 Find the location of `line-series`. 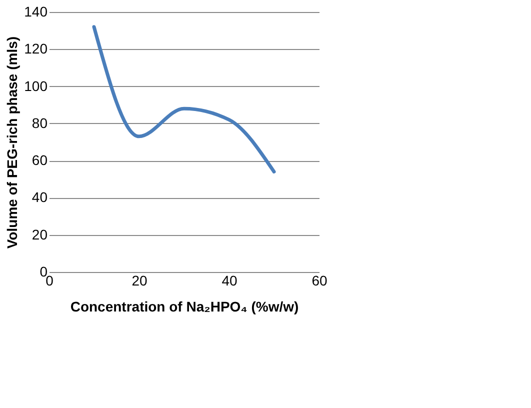

line-series is located at coordinates (184, 99).